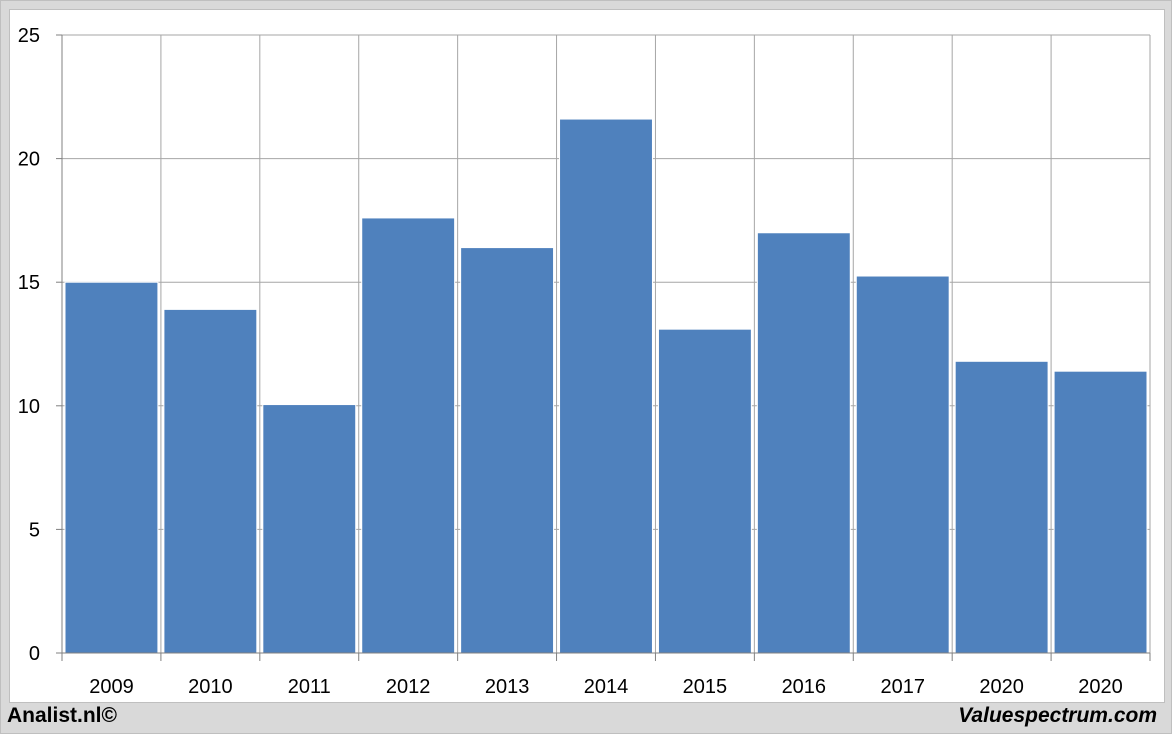  Describe the element at coordinates (408, 687) in the screenshot. I see `x-tick-label: 2012` at that location.